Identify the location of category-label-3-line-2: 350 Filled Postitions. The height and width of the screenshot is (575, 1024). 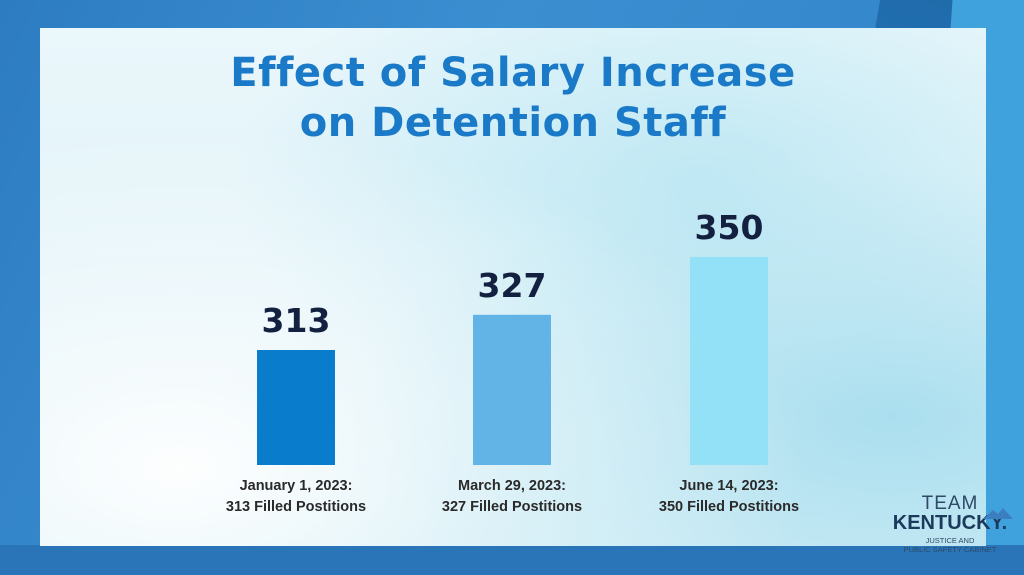
(729, 507).